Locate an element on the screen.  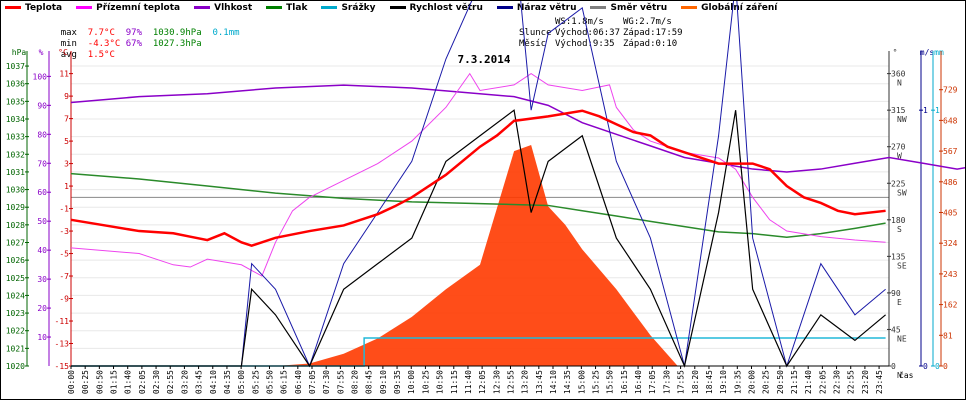
wm2-tick-label: 324 is located at coordinates (950, 243).